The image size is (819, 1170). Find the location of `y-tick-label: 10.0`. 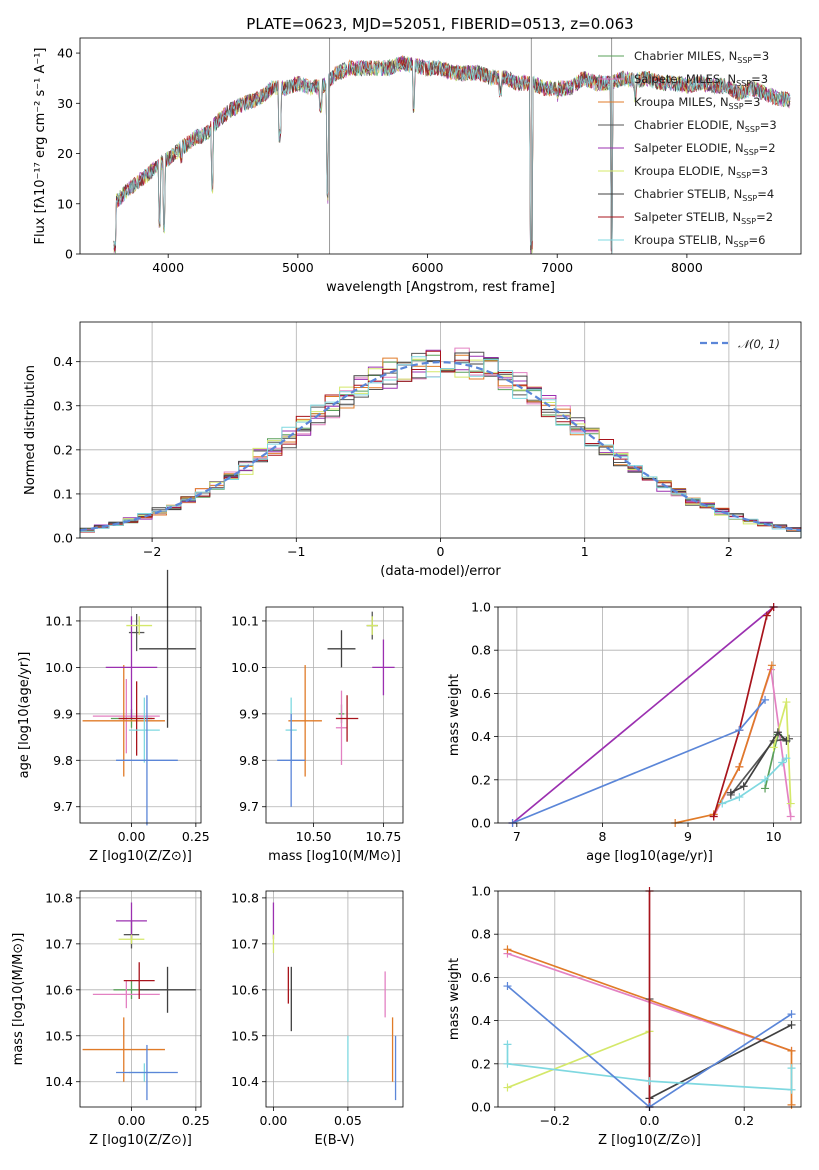

y-tick-label: 10.0 is located at coordinates (245, 667).